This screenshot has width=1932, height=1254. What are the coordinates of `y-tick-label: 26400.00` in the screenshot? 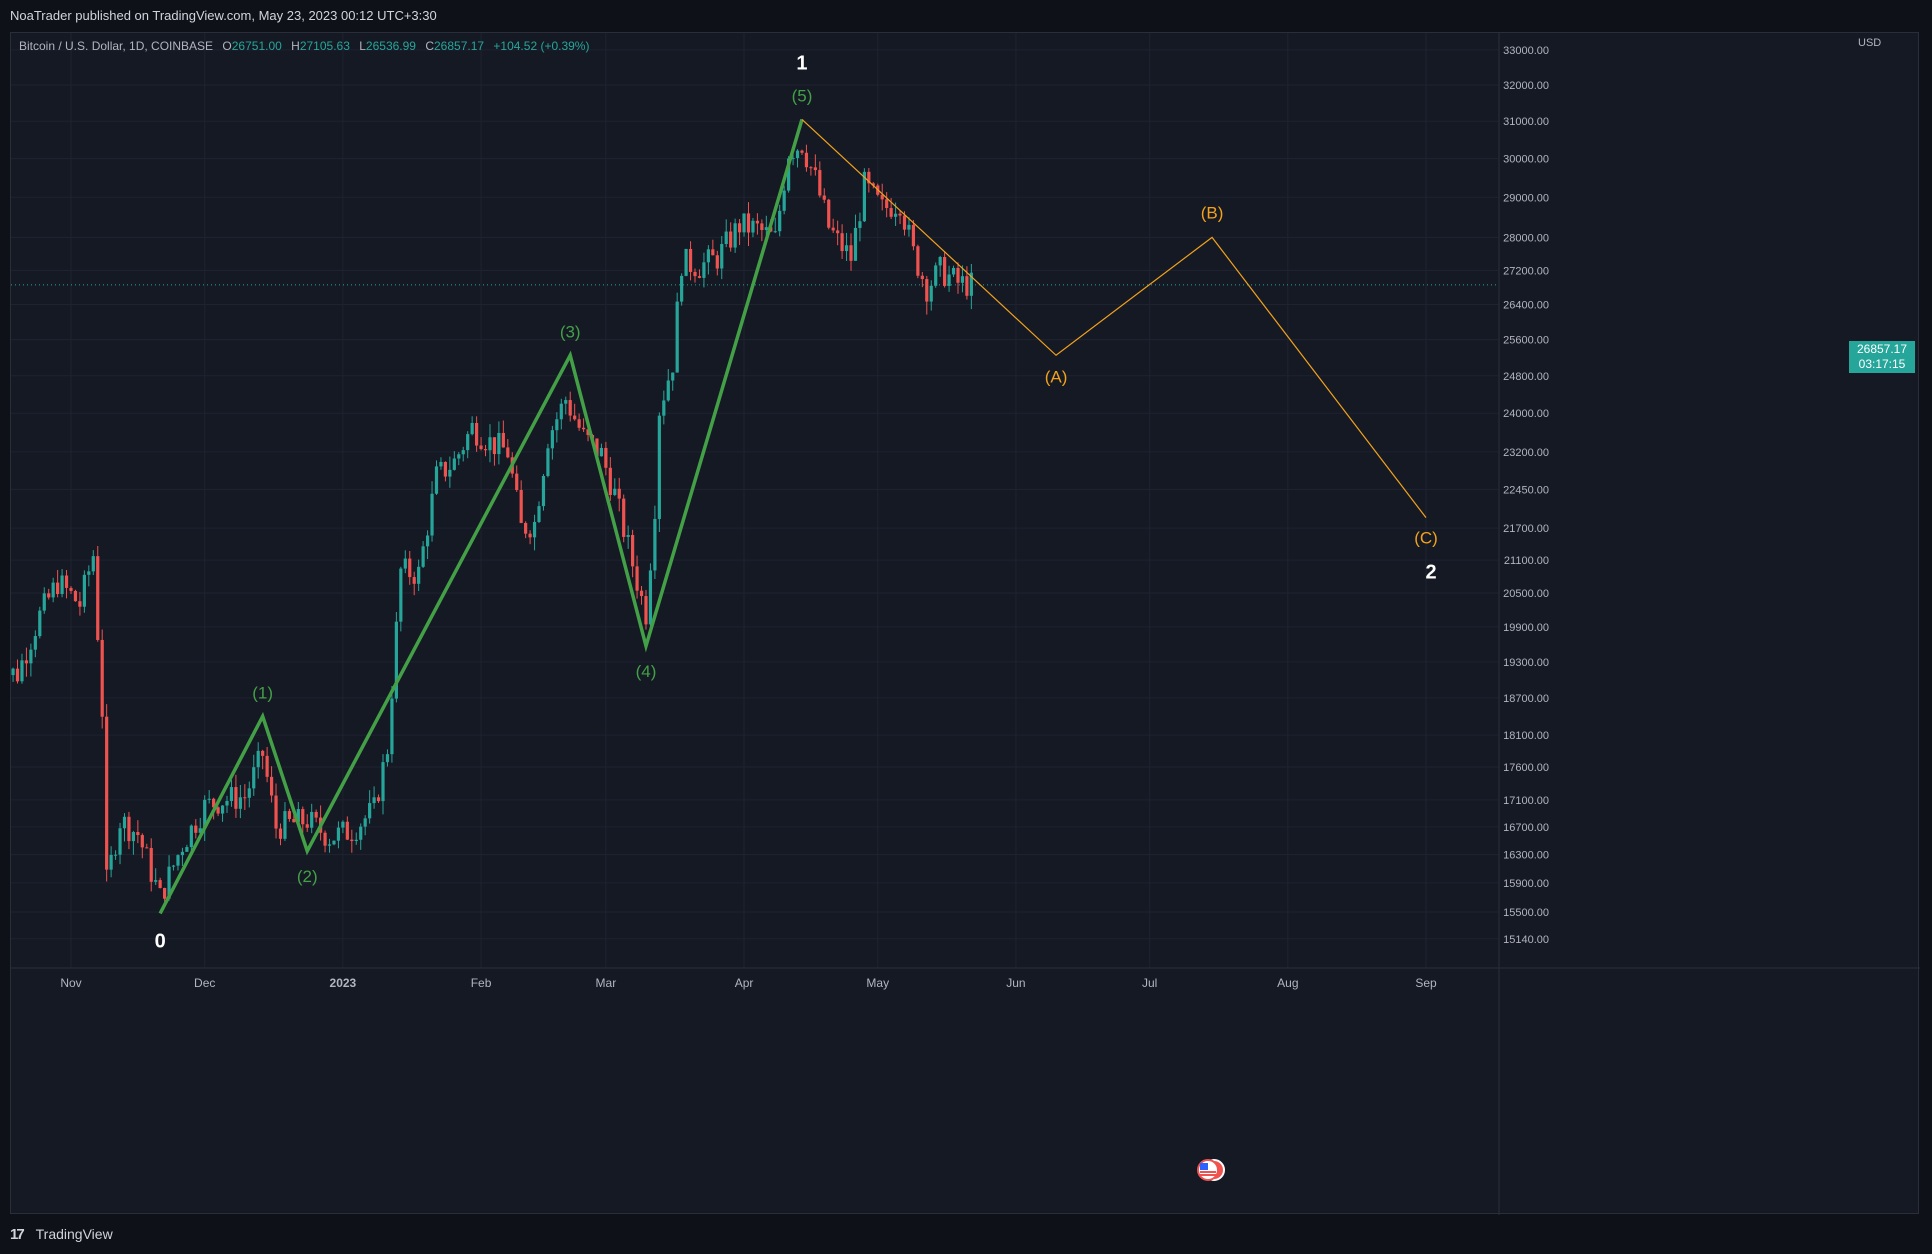 It's located at (1526, 305).